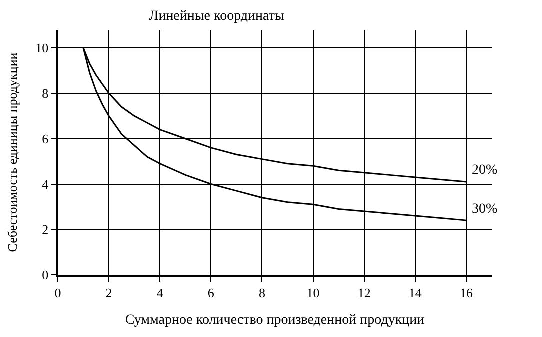 The height and width of the screenshot is (337, 542). I want to click on x-tick-label: 0, so click(58, 292).